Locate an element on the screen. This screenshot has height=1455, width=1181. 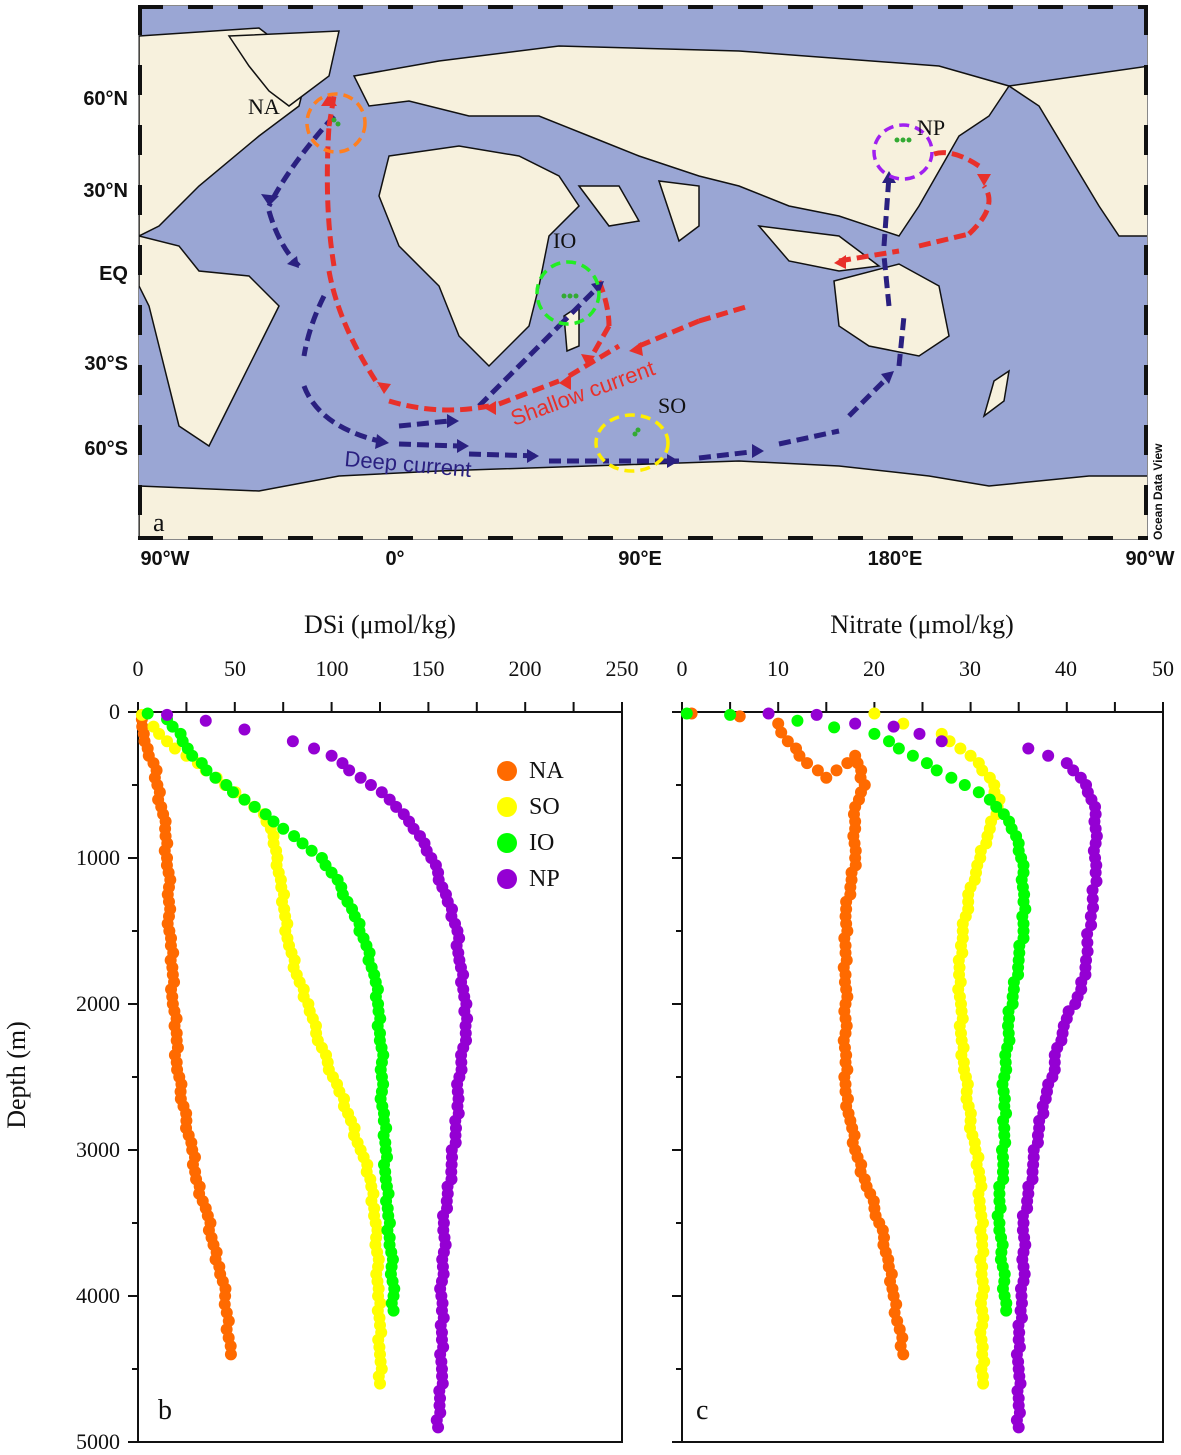
lon-label-180e: 180°E is located at coordinates (895, 559).